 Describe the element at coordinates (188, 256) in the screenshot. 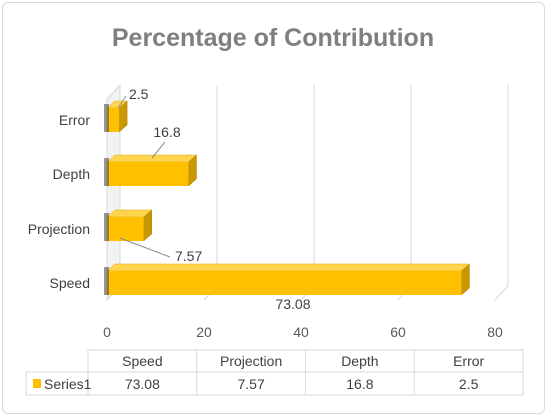

I see `data-label-projection: 7.57` at that location.